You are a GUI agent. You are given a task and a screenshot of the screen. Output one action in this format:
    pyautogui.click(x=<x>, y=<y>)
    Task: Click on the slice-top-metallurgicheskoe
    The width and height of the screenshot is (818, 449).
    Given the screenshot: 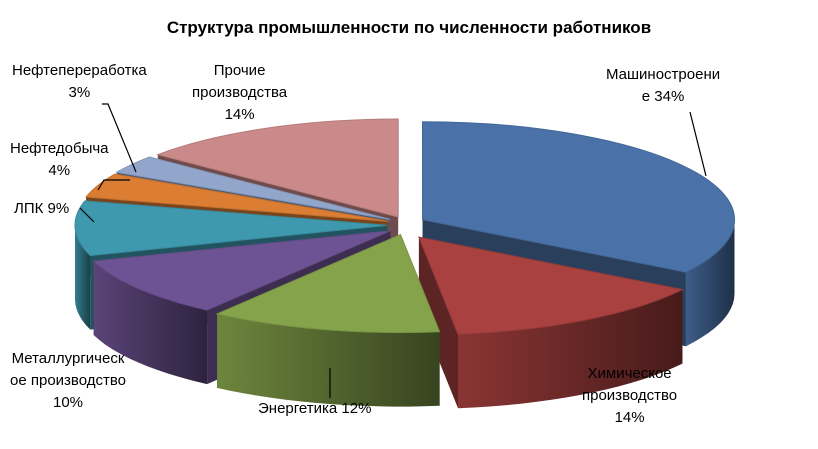 What is the action you would take?
    pyautogui.click(x=241, y=270)
    